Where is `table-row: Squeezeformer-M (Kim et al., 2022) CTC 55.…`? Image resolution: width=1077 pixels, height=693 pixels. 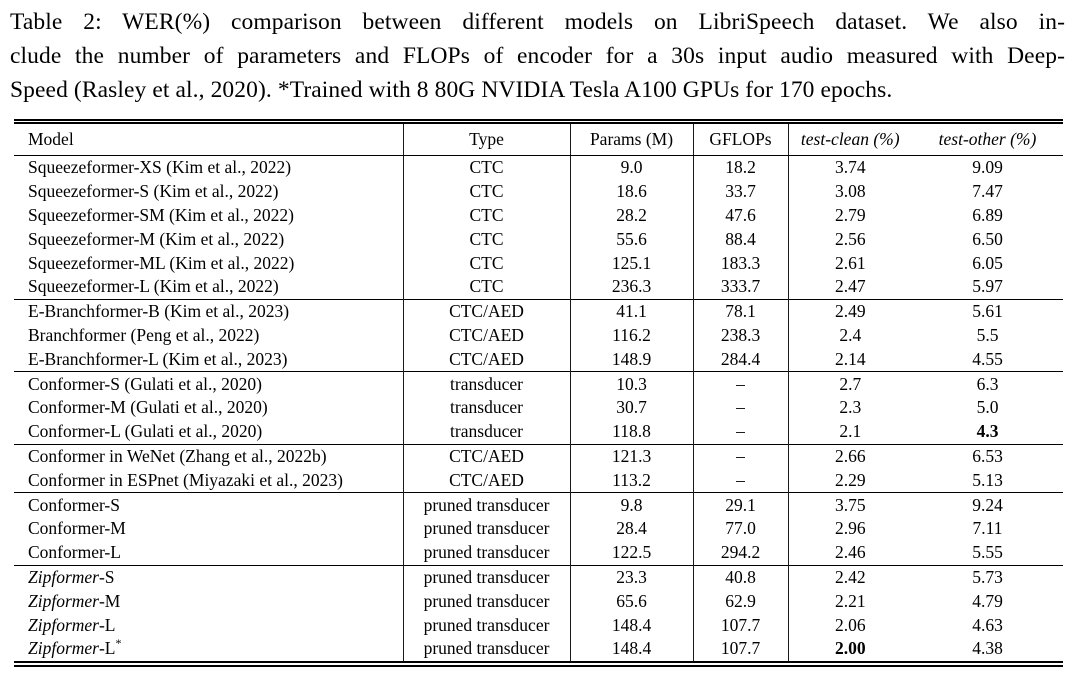
table-row: Squeezeformer-M (Kim et al., 2022) CTC 55.… is located at coordinates (538, 239).